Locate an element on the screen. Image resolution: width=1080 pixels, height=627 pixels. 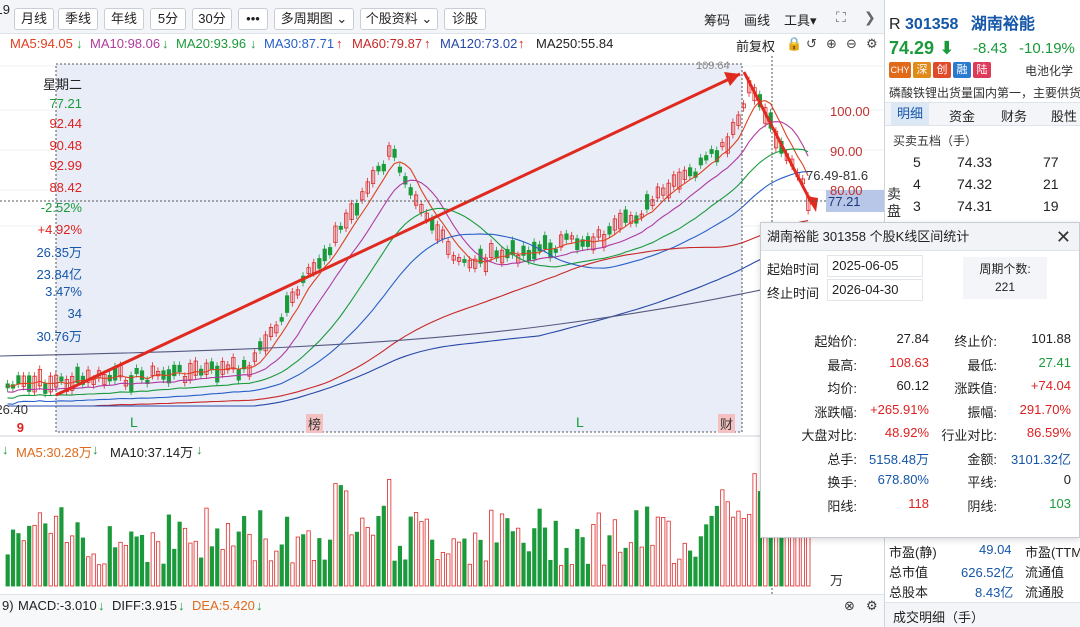
lock-icon: 🔒 is located at coordinates (794, 43).